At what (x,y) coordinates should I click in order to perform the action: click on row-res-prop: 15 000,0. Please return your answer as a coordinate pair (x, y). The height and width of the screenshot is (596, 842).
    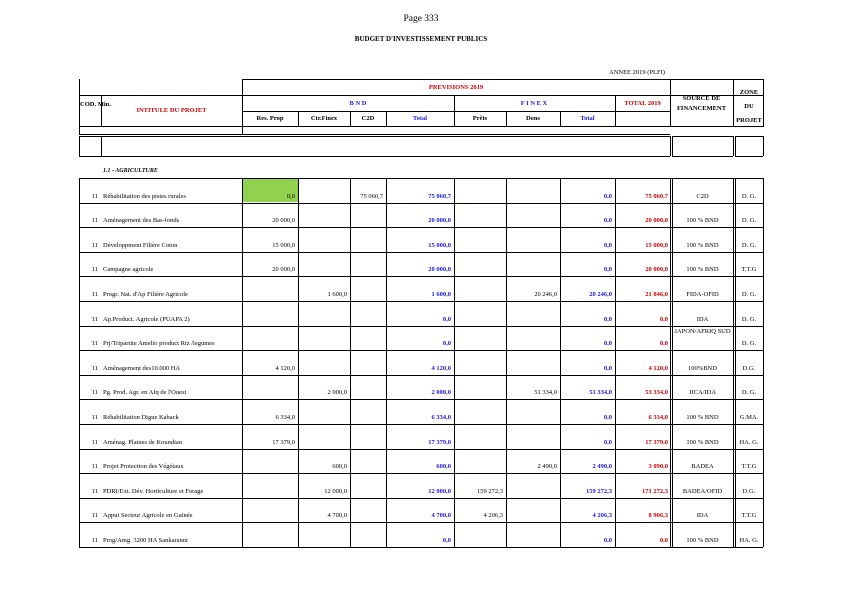
    Looking at the image, I should click on (283, 245).